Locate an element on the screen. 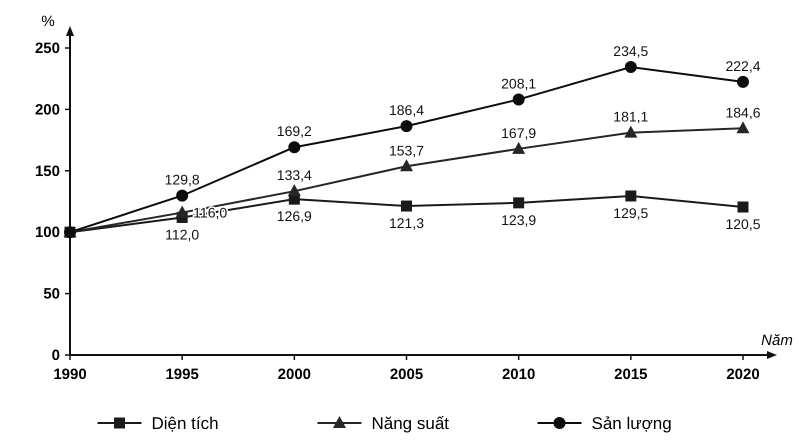 This screenshot has width=799, height=440. x-tick-label: 2015 is located at coordinates (631, 374).